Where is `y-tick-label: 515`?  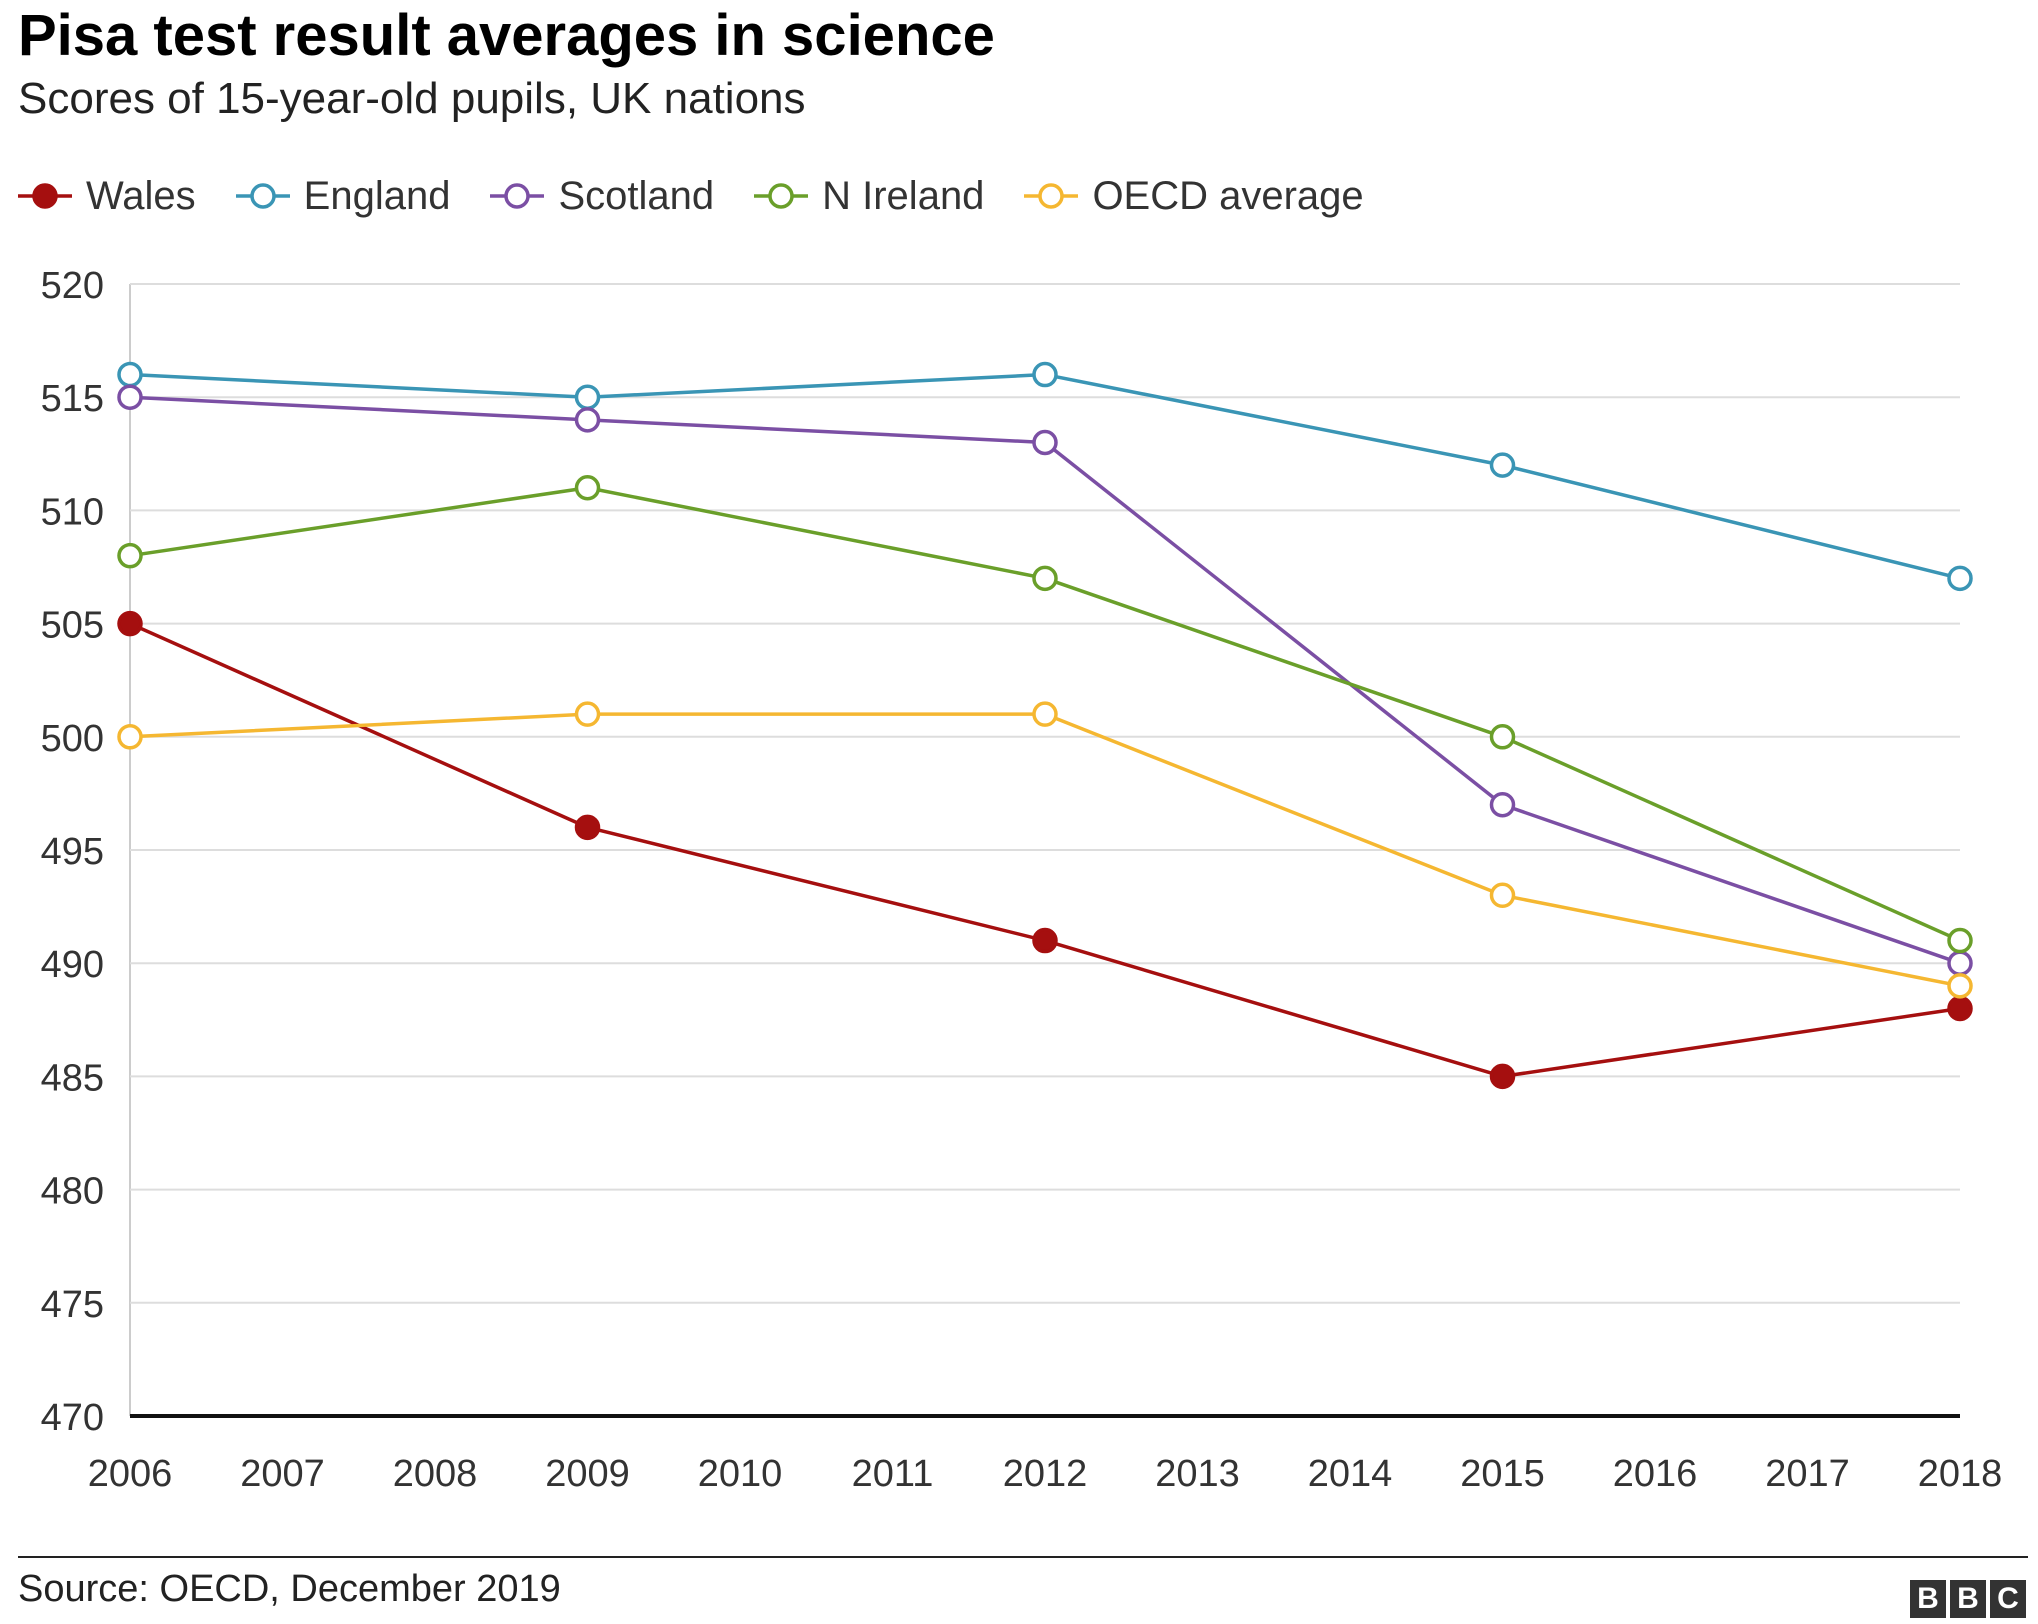 y-tick-label: 515 is located at coordinates (72, 399).